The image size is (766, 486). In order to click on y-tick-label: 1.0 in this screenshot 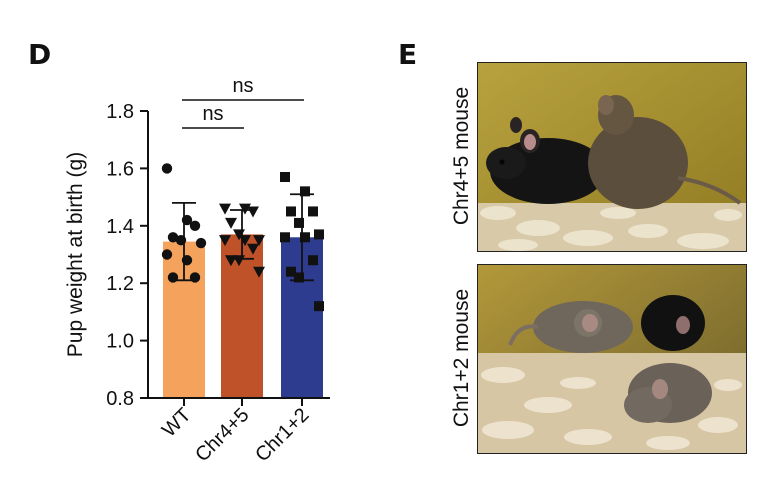, I will do `click(120, 342)`.